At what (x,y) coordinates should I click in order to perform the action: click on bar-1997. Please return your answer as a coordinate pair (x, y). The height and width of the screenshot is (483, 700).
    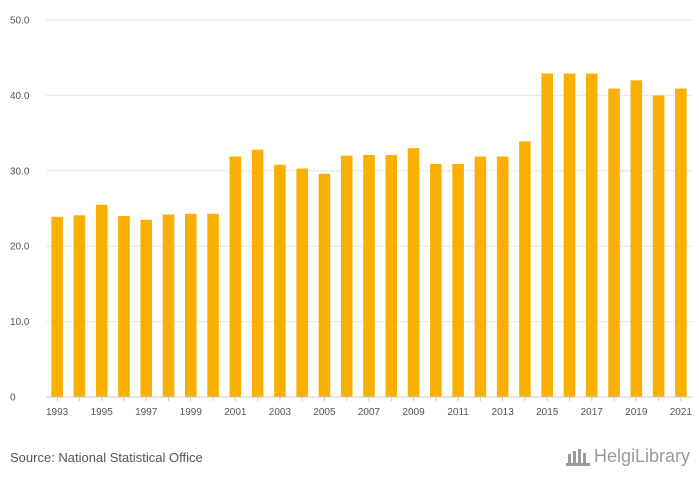
    Looking at the image, I should click on (146, 308).